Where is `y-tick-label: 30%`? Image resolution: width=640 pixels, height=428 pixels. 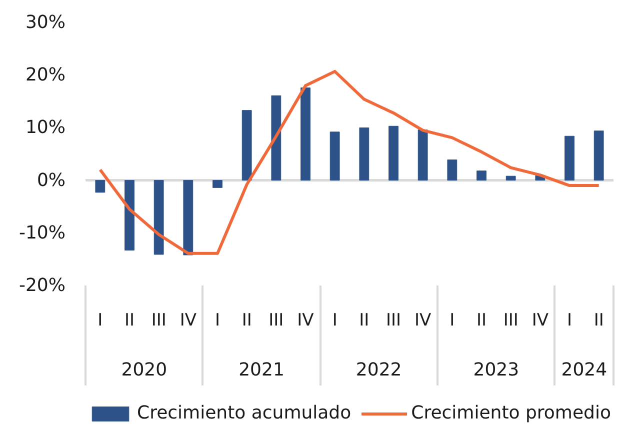 y-tick-label: 30% is located at coordinates (45, 22).